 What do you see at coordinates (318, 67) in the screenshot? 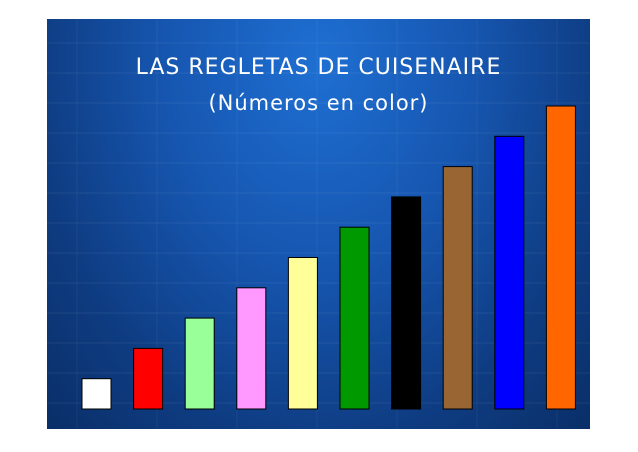
I see `chart-title: LAS REGLETAS DE CUISENAIRE` at bounding box center [318, 67].